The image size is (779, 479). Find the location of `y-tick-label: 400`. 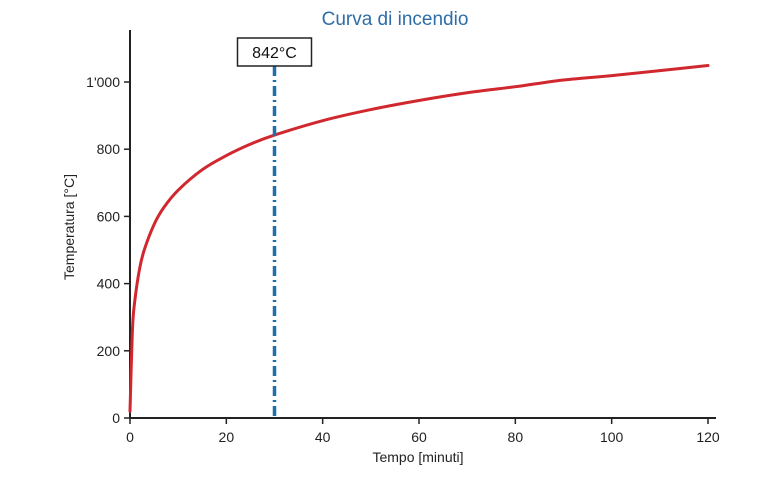

y-tick-label: 400 is located at coordinates (109, 284).